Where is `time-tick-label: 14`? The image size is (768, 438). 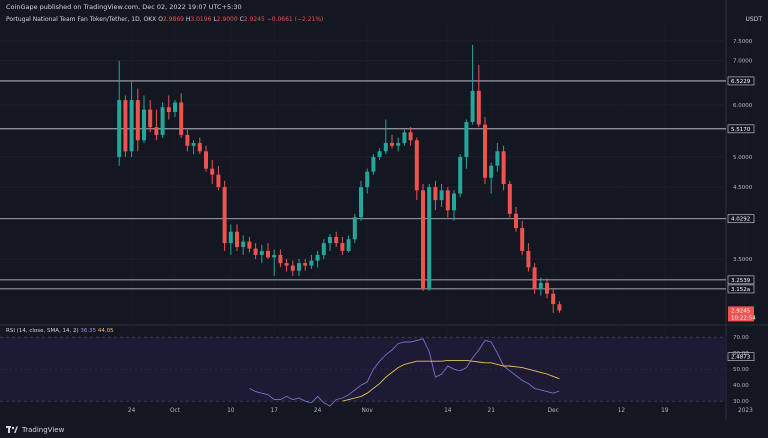
time-tick-label: 14 is located at coordinates (448, 411).